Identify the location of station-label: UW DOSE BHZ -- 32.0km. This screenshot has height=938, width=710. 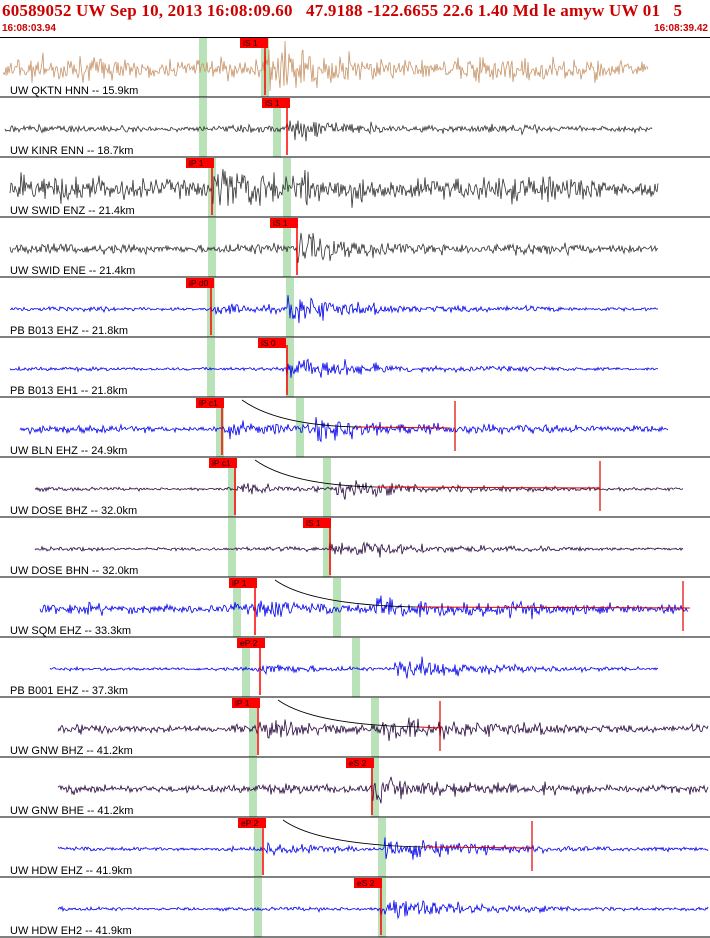
(73, 511).